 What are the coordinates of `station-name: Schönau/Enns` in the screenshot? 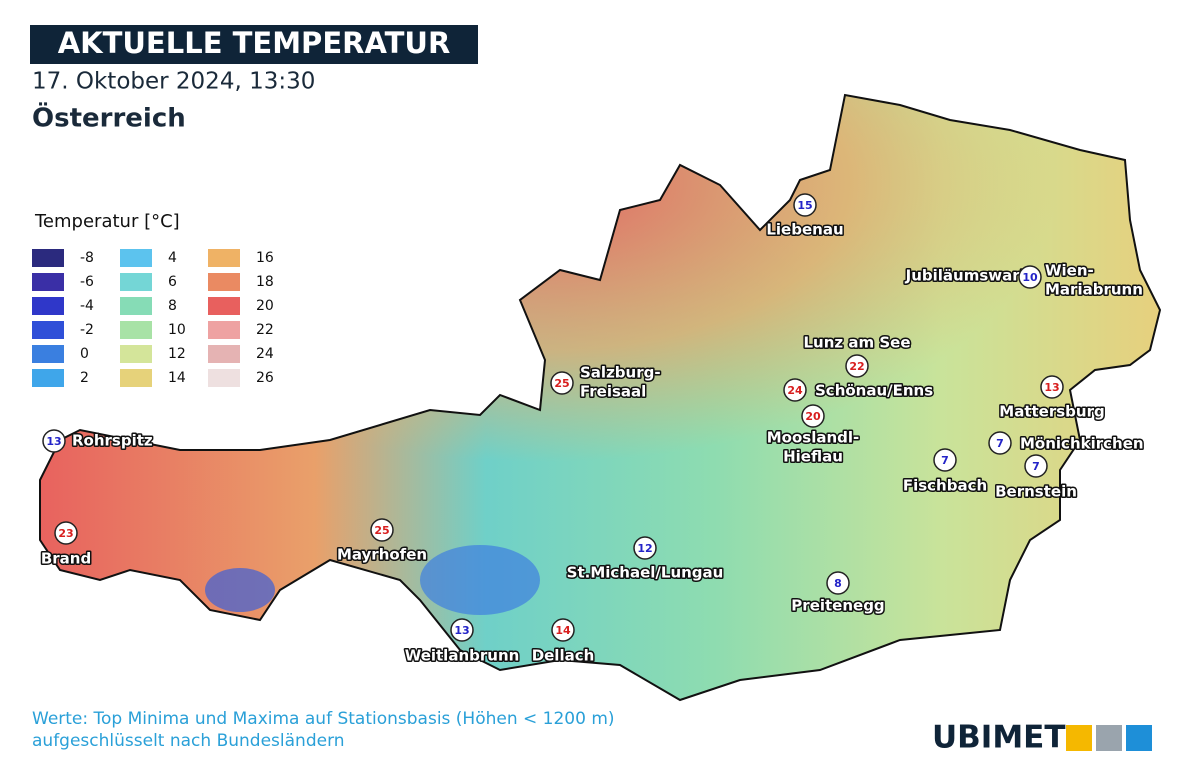 It's located at (874, 391).